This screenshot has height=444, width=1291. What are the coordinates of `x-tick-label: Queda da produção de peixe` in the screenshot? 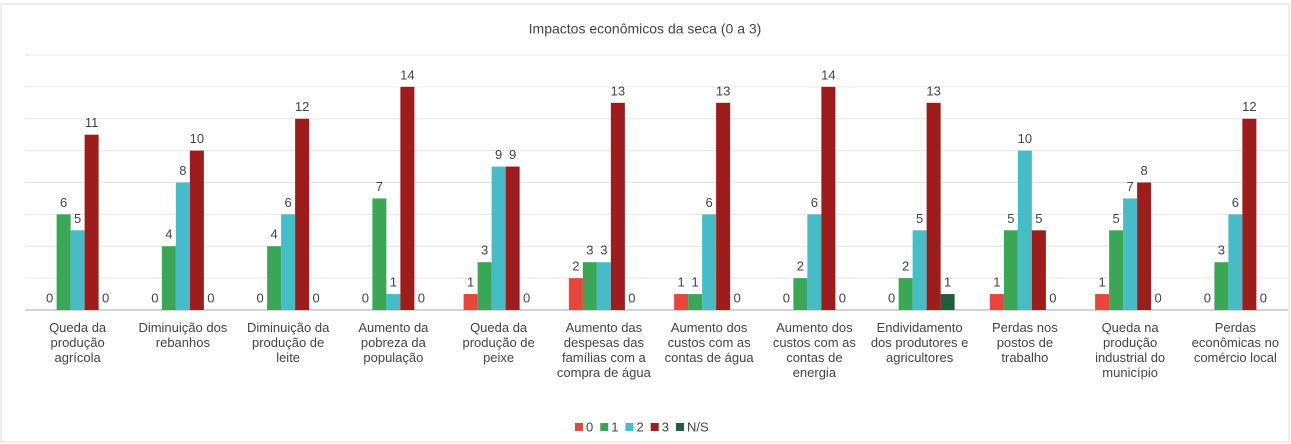 It's located at (498, 342).